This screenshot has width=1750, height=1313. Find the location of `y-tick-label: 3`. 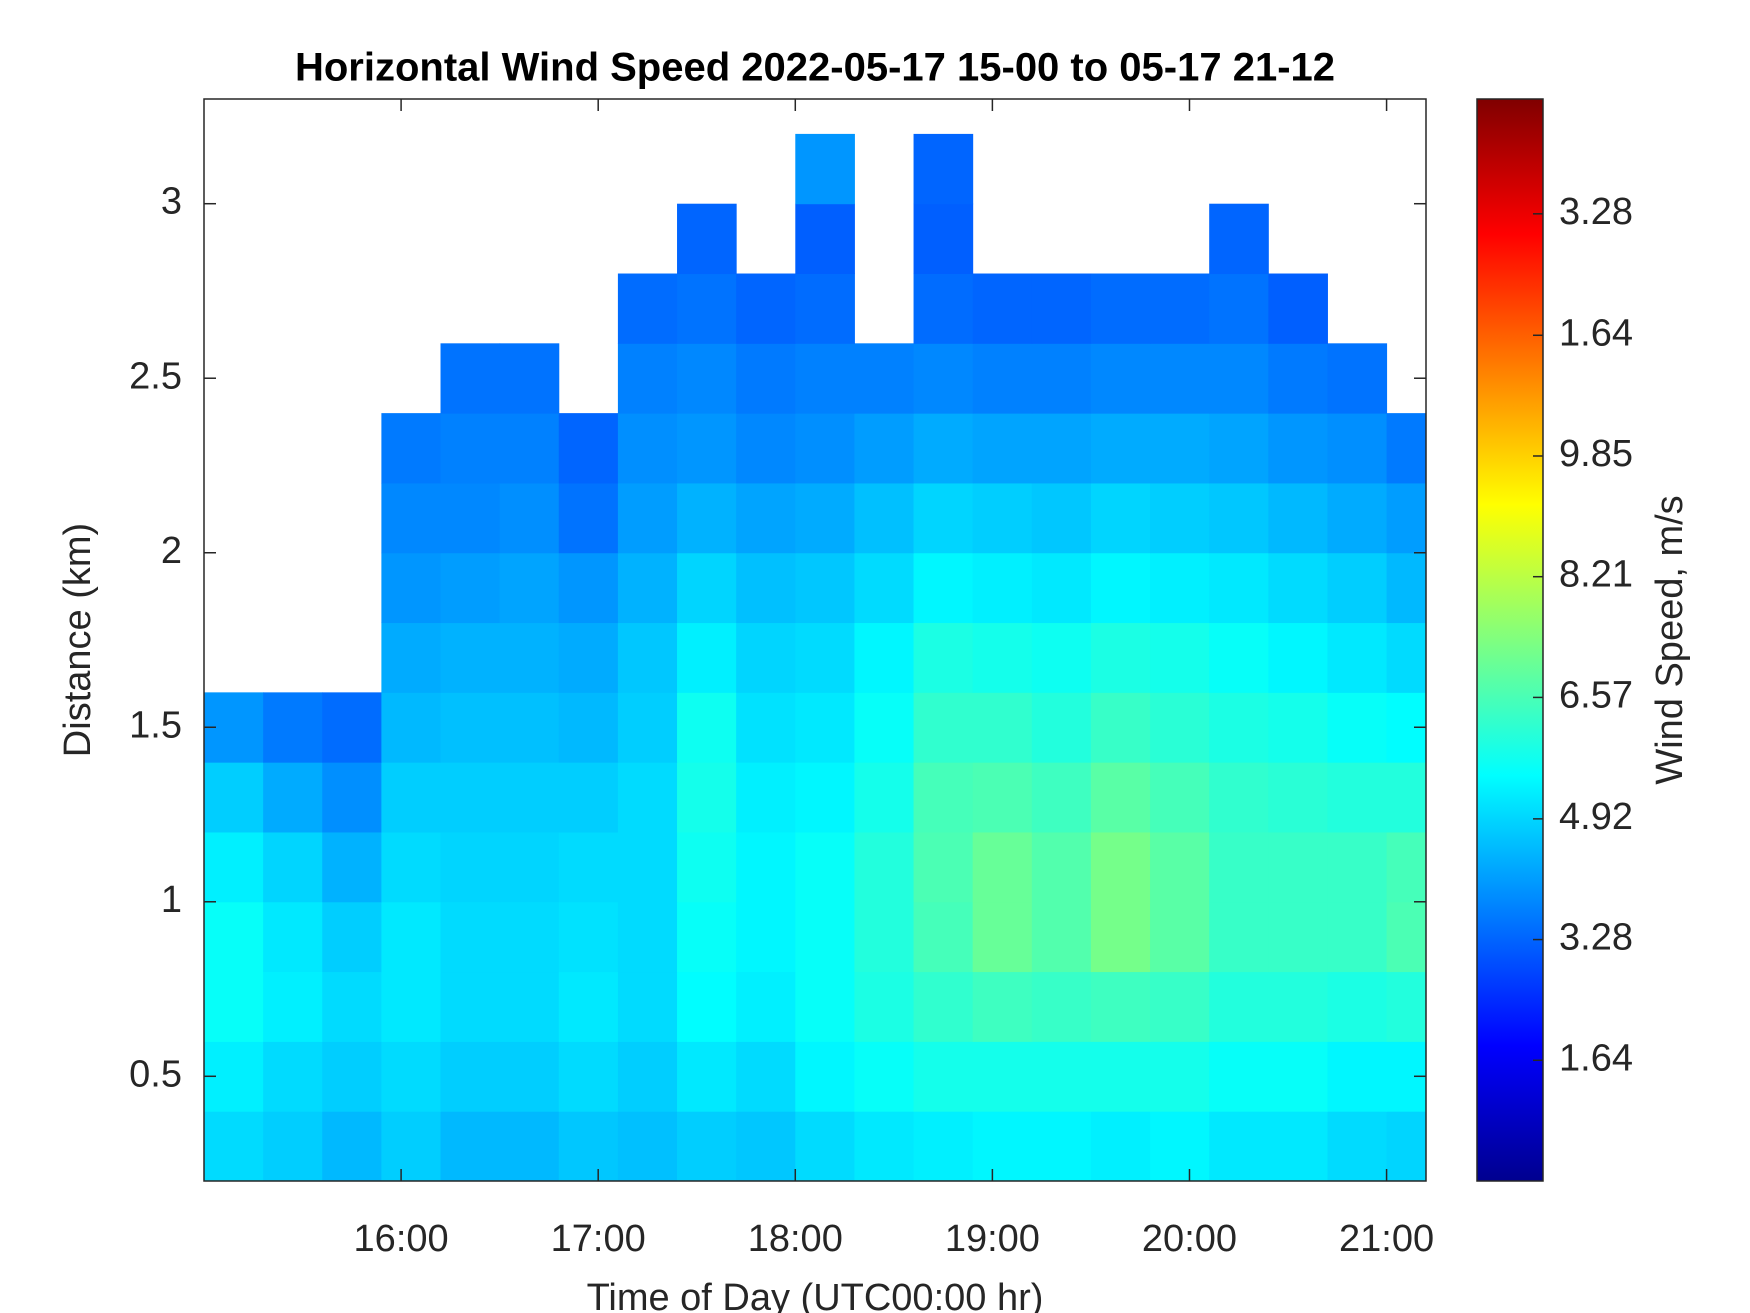

y-tick-label: 3 is located at coordinates (171, 202).